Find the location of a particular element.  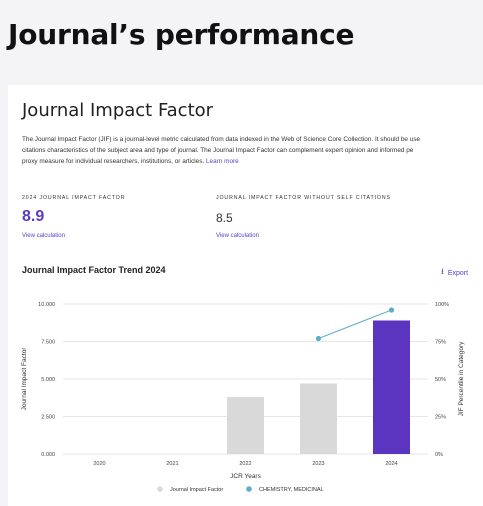

bar-2023 is located at coordinates (318, 418).